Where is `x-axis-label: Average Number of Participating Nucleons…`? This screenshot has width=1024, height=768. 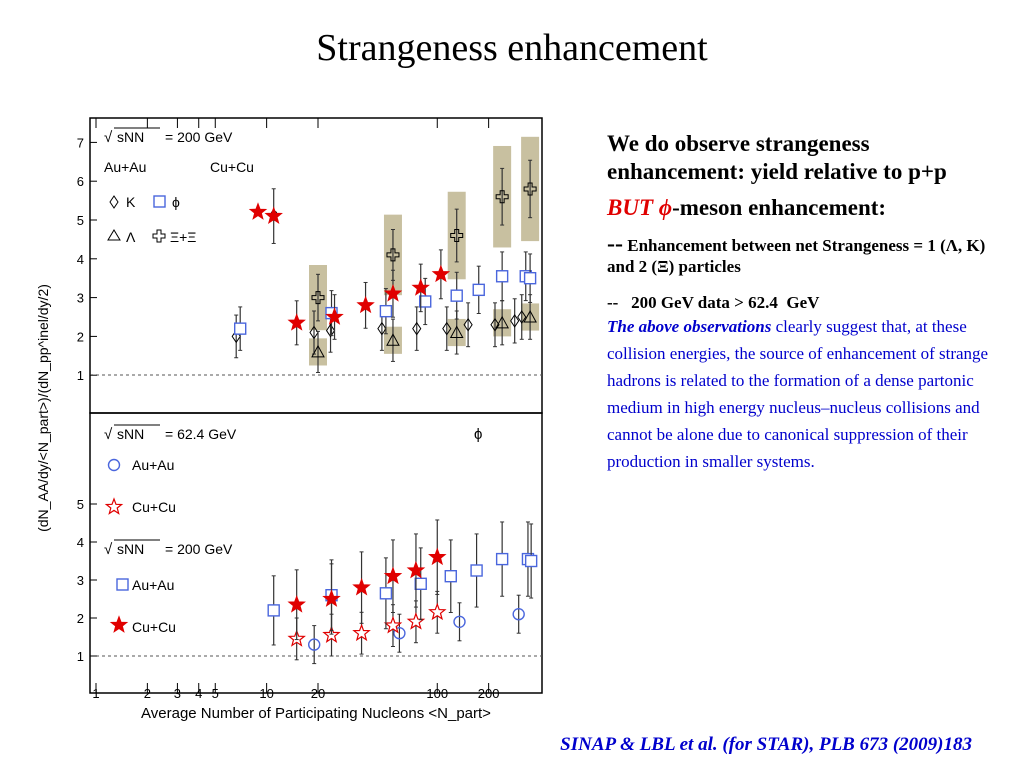 x-axis-label: Average Number of Participating Nucleons… is located at coordinates (316, 713).